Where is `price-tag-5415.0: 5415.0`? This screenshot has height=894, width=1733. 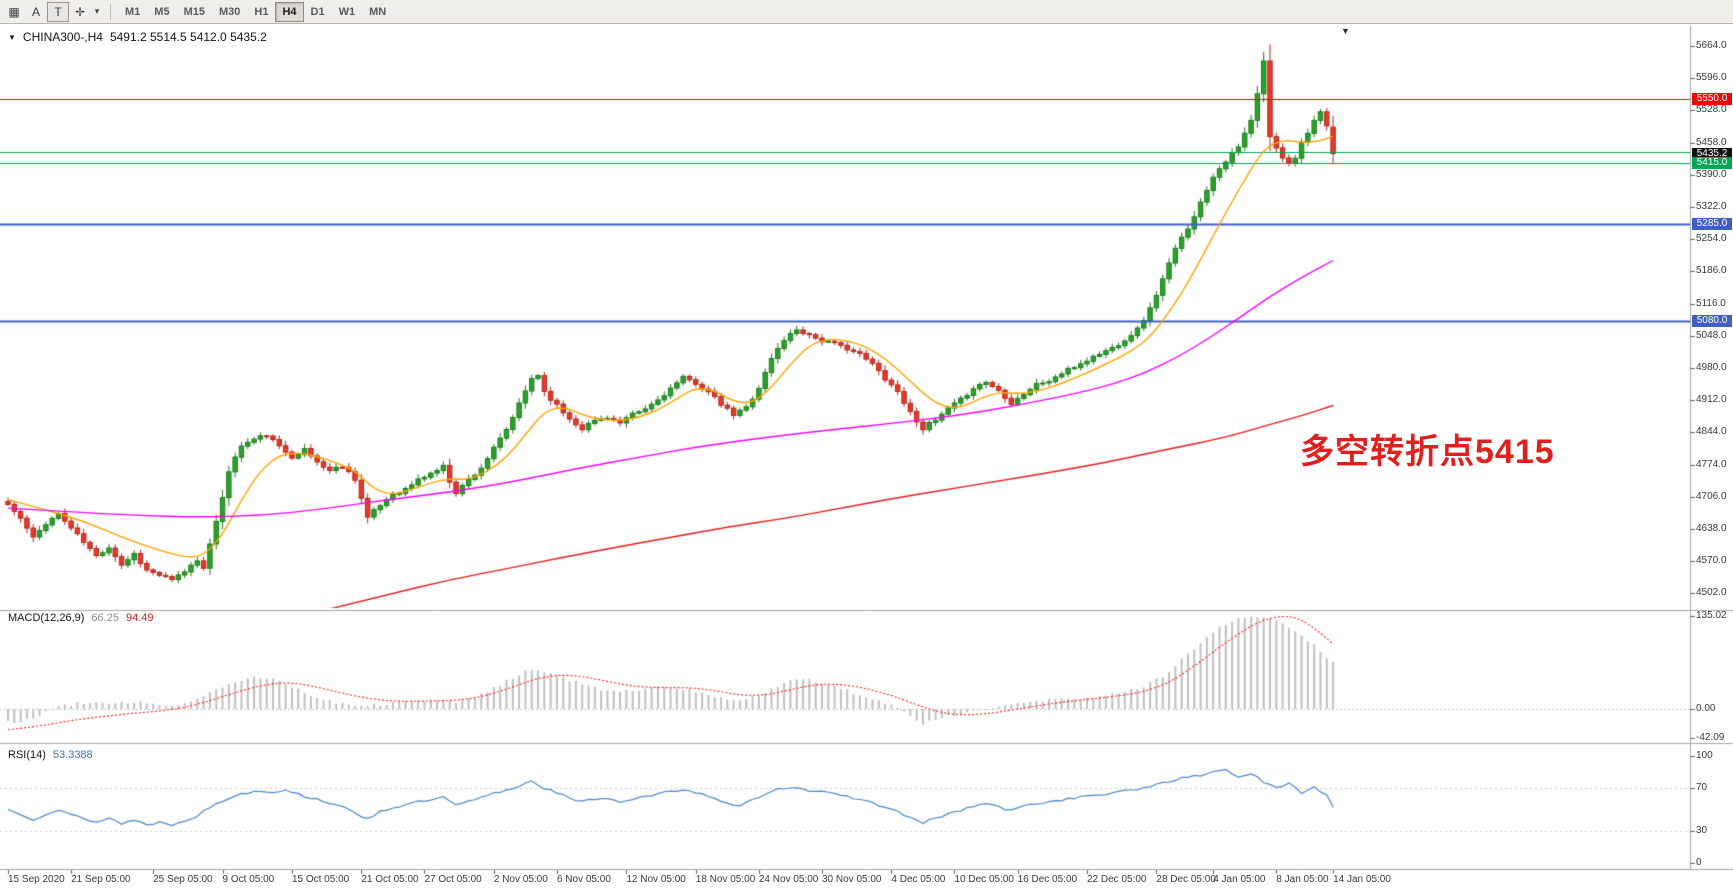
price-tag-5415.0: 5415.0 is located at coordinates (1712, 163).